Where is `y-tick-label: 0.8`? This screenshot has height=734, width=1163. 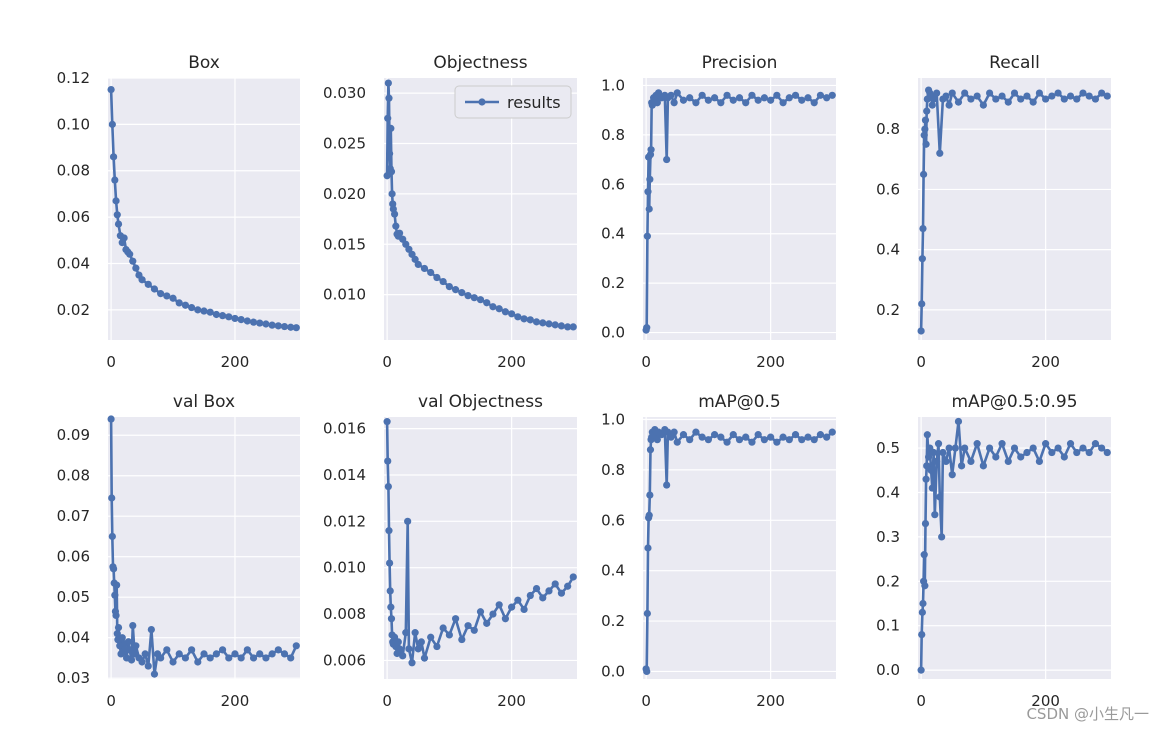
y-tick-label: 0.8 is located at coordinates (888, 129).